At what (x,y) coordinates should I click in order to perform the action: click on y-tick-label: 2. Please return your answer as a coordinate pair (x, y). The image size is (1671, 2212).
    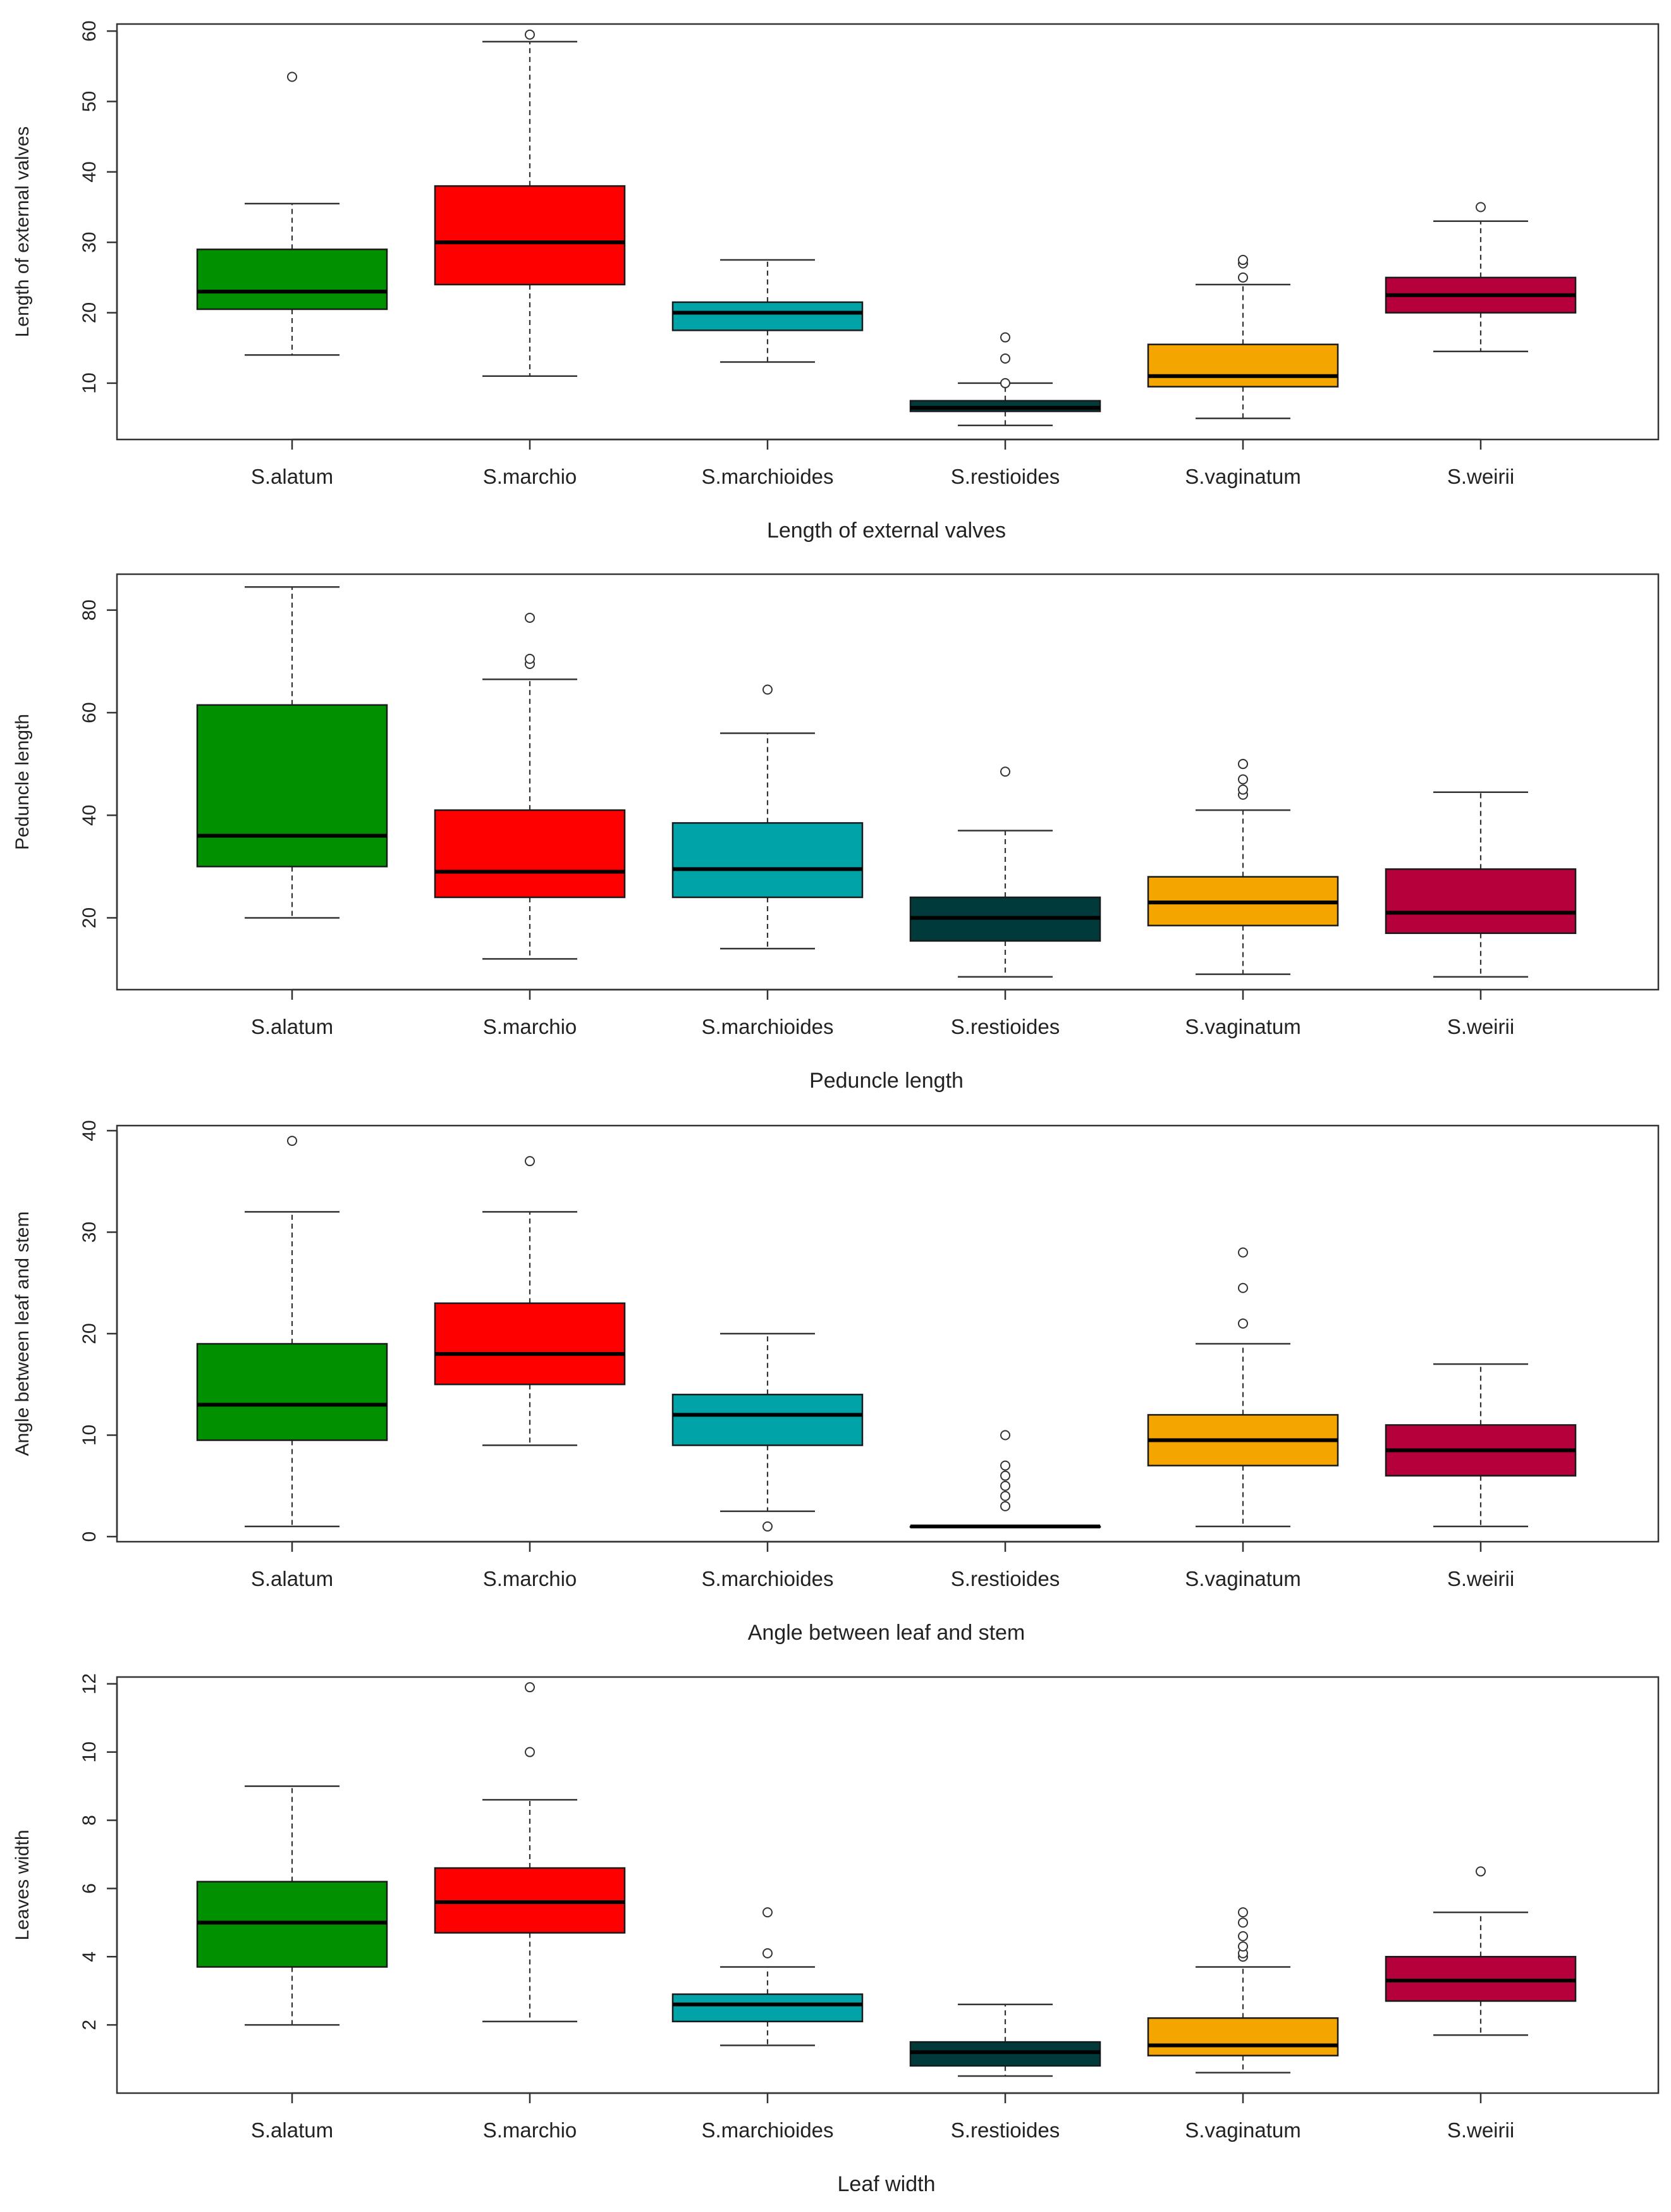
    Looking at the image, I should click on (89, 2026).